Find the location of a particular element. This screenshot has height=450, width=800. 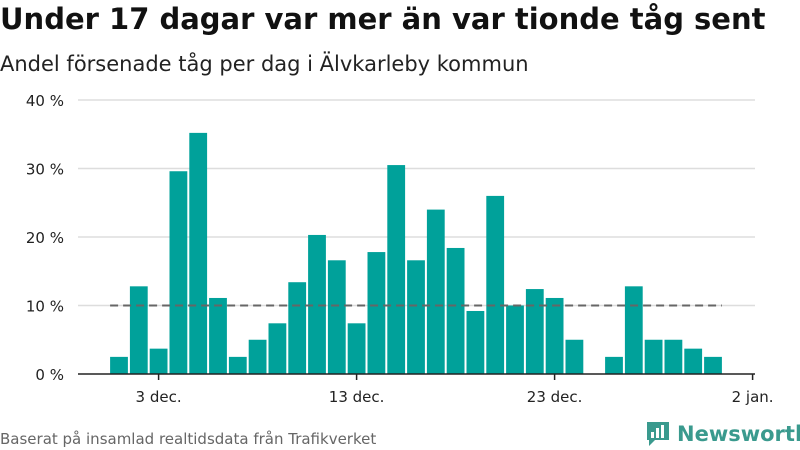

x-tick-label: 13 dec. is located at coordinates (357, 397).